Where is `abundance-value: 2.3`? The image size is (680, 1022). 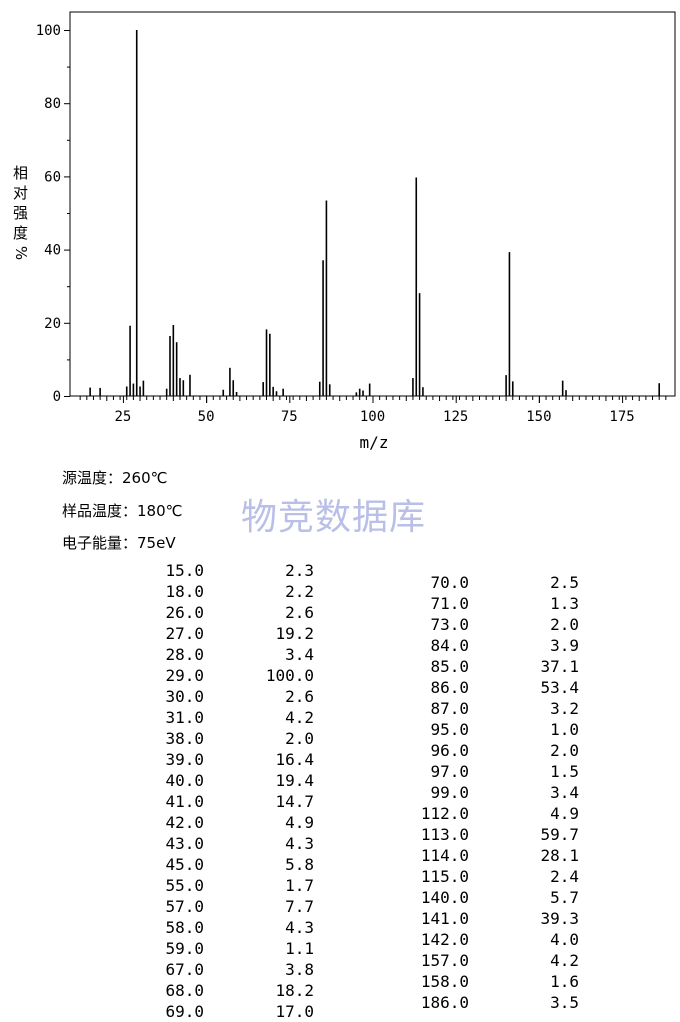 abundance-value: 2.3 is located at coordinates (299, 570).